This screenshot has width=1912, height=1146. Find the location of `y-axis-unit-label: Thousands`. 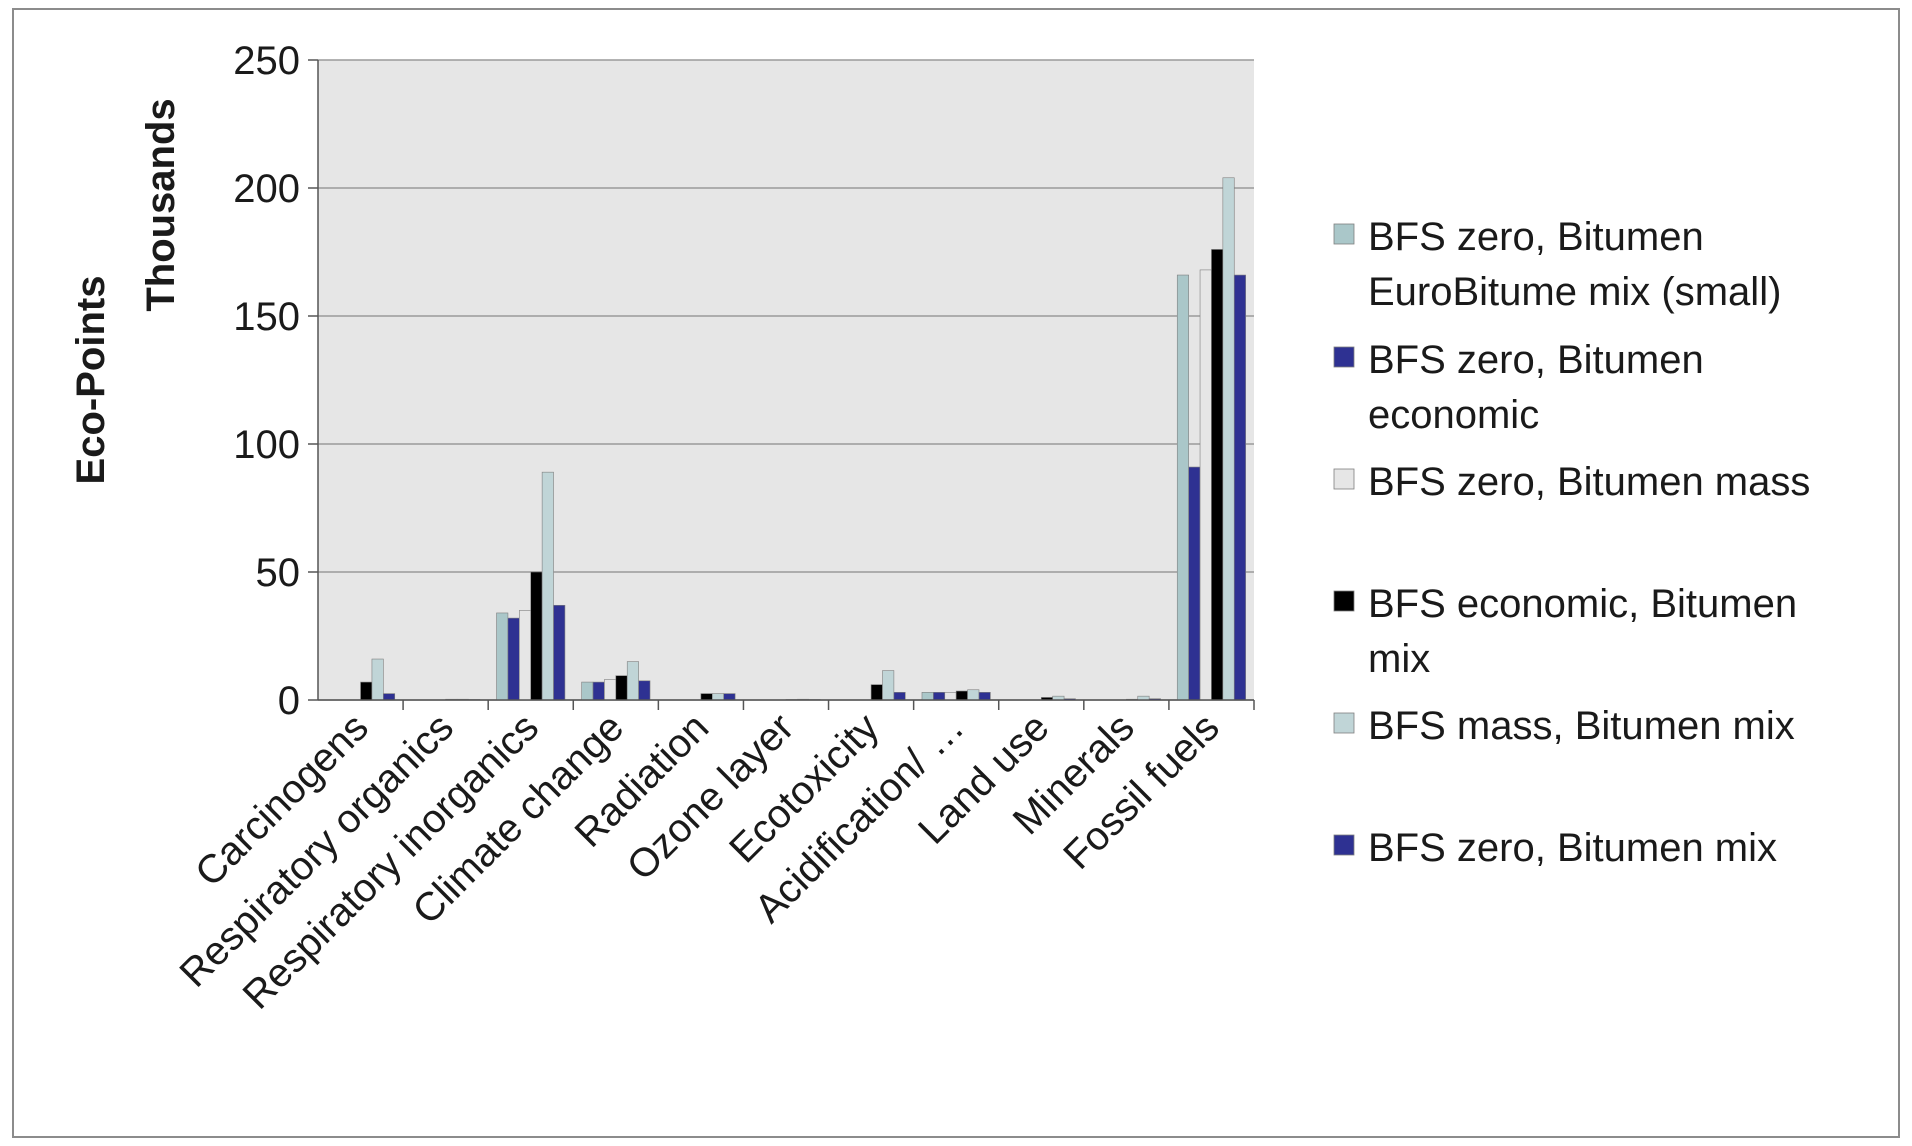

y-axis-unit-label: Thousands is located at coordinates (161, 204).